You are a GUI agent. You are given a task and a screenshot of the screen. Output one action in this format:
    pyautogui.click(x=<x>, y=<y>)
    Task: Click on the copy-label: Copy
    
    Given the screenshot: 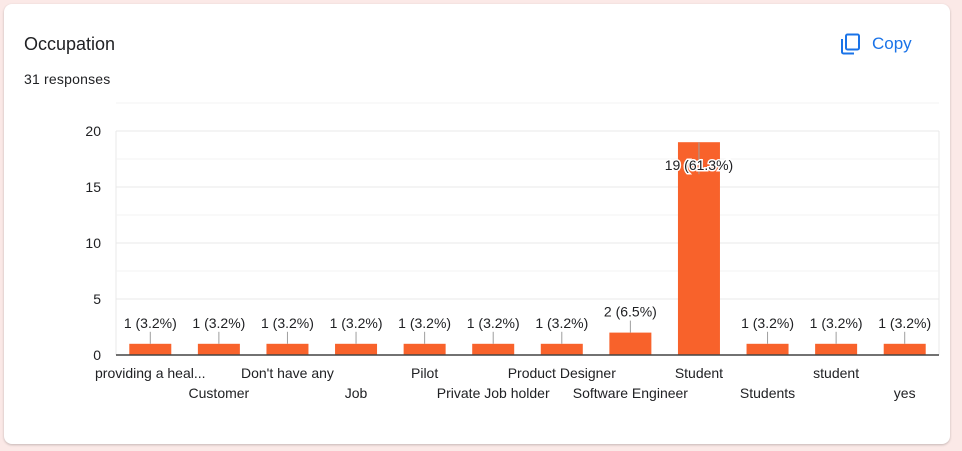 What is the action you would take?
    pyautogui.click(x=892, y=43)
    